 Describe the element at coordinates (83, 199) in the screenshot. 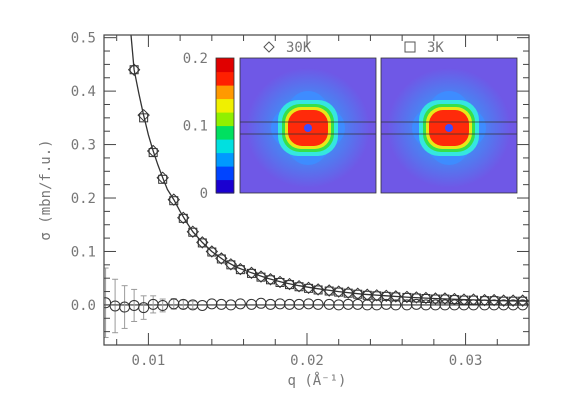

I see `y-tick-label: 0.2` at that location.